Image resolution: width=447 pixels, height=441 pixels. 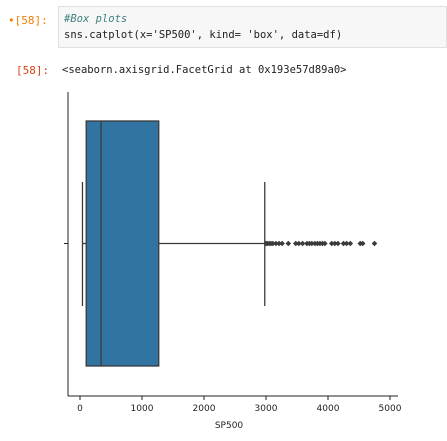 I want to click on code-comment: #Box plots, so click(x=96, y=19).